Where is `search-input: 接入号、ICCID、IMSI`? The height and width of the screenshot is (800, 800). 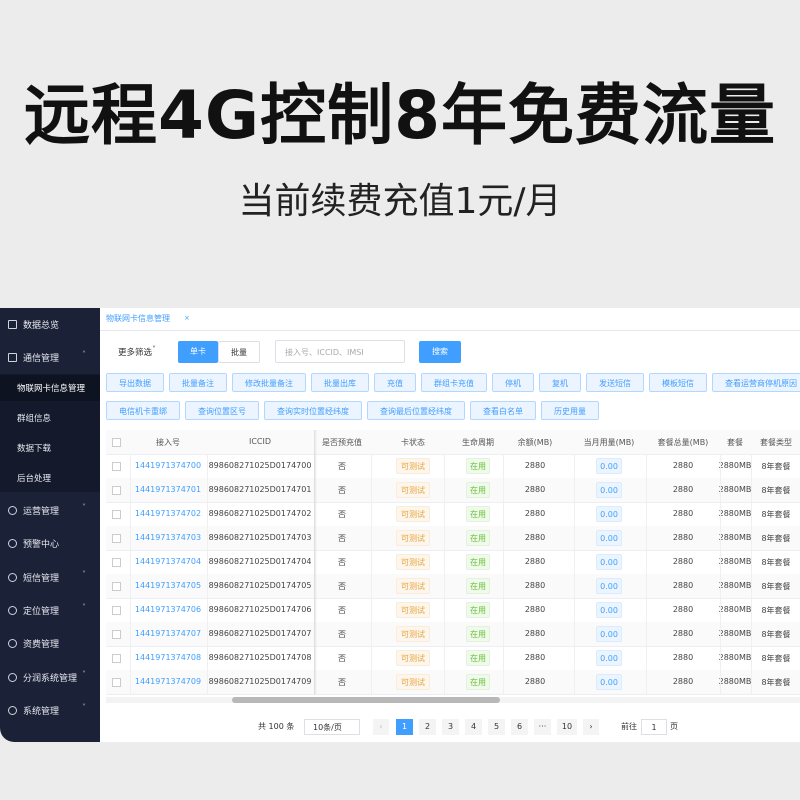 search-input: 接入号、ICCID、IMSI is located at coordinates (340, 351).